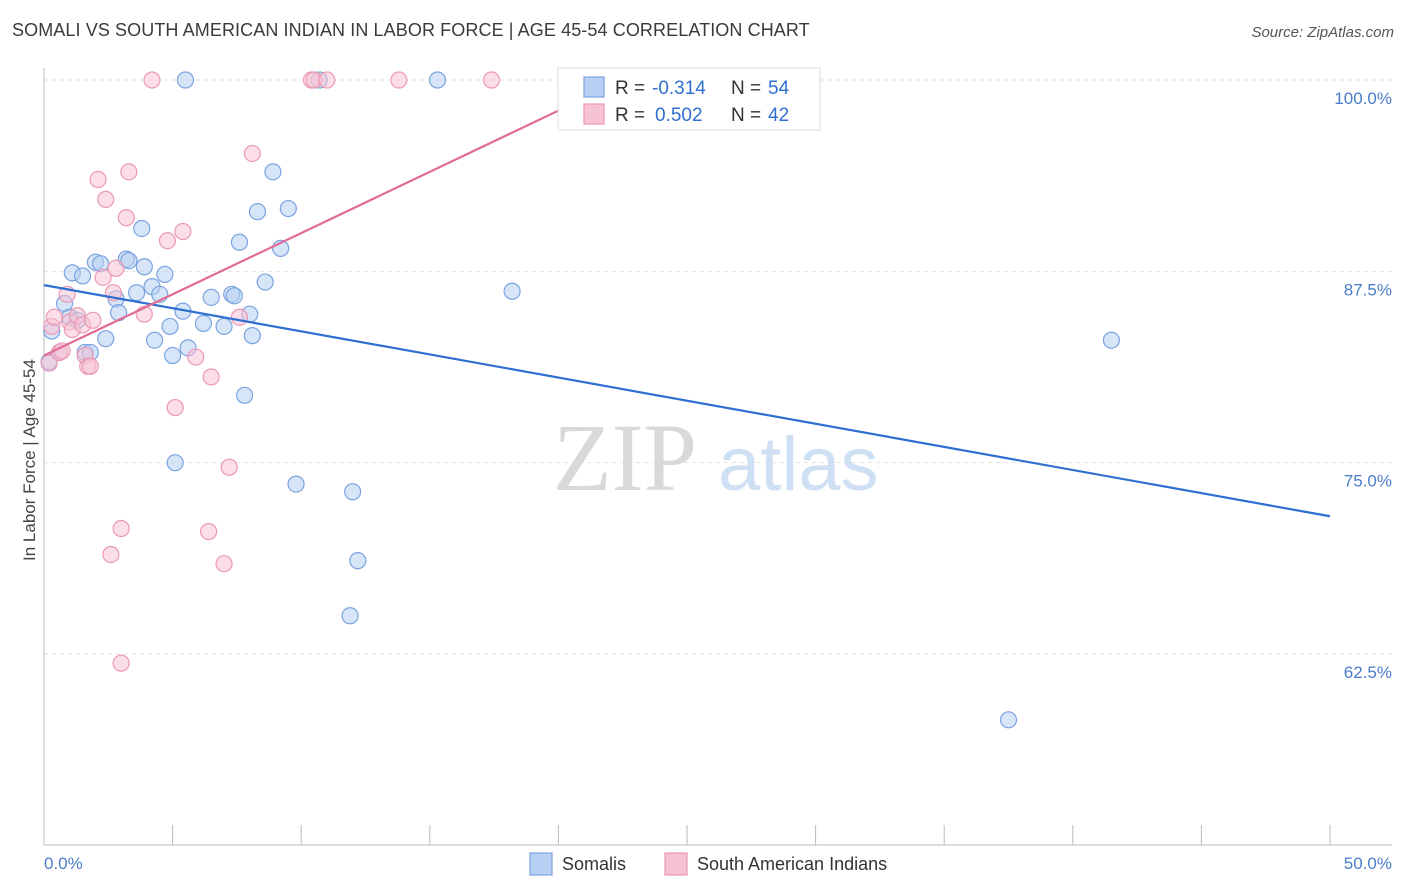 Image resolution: width=1406 pixels, height=892 pixels. I want to click on x-tick-label-1: 50.0%, so click(1368, 863).